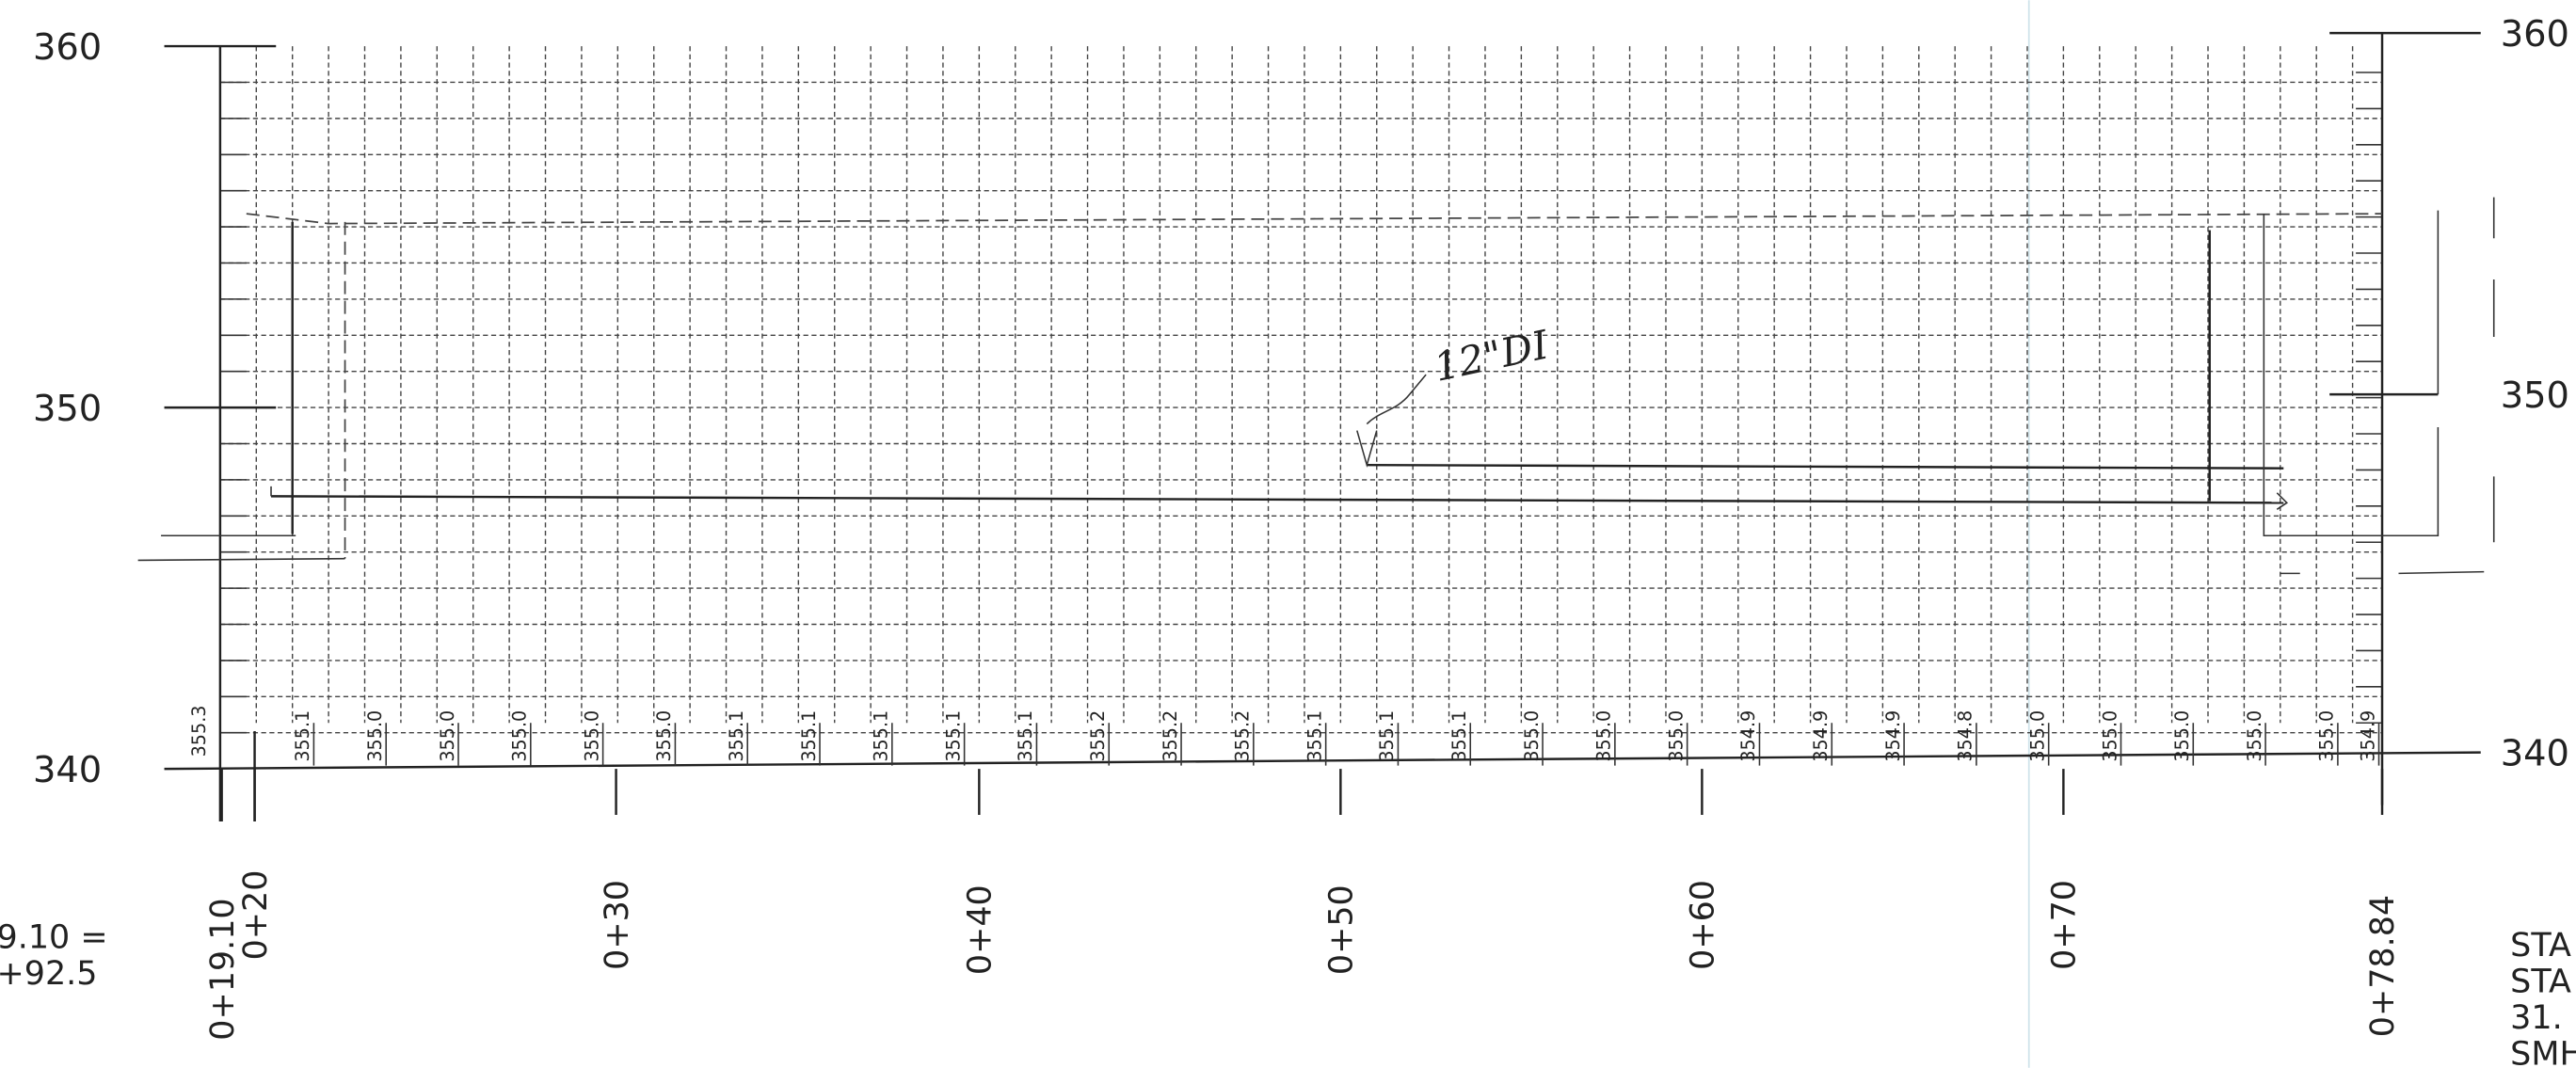  I want to click on baseline, so click(1322, 761).